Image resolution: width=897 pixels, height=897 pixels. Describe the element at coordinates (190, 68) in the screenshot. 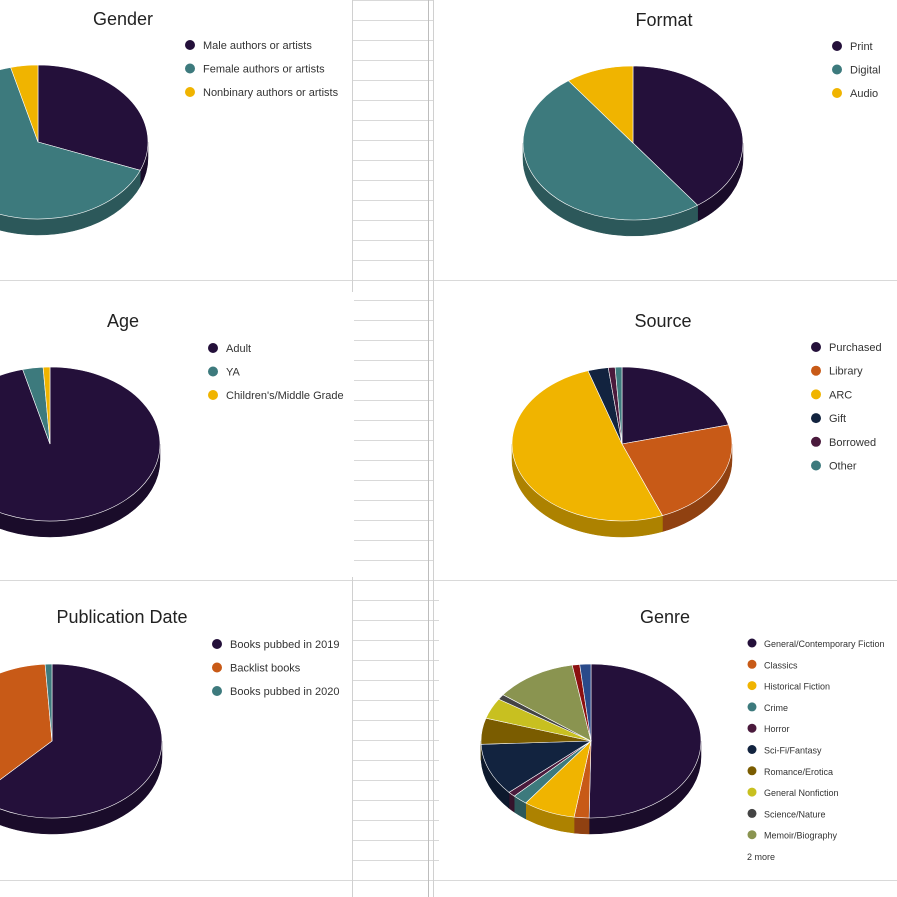

I see `legend-marker-female-authors-or-artists` at that location.